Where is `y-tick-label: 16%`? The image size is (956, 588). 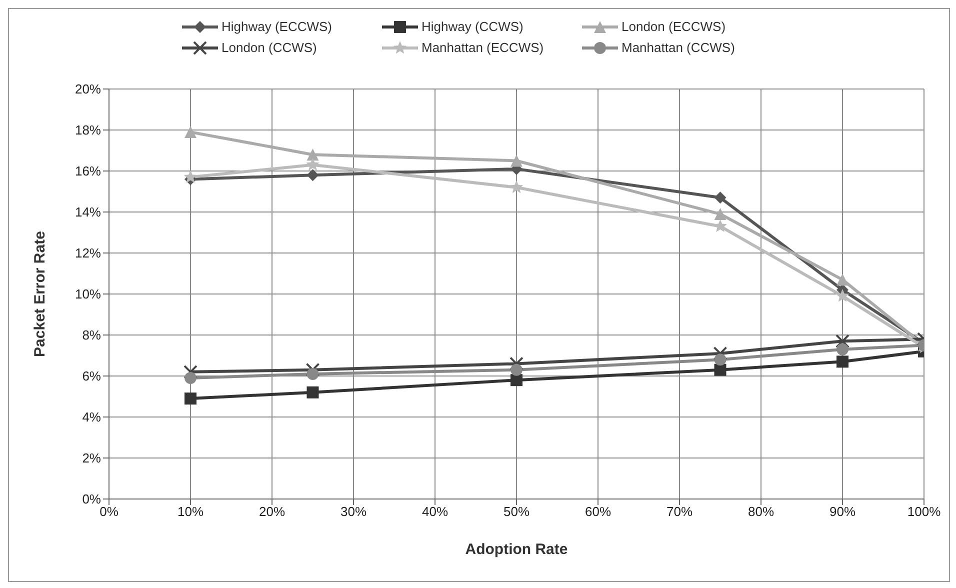
y-tick-label: 16% is located at coordinates (88, 171).